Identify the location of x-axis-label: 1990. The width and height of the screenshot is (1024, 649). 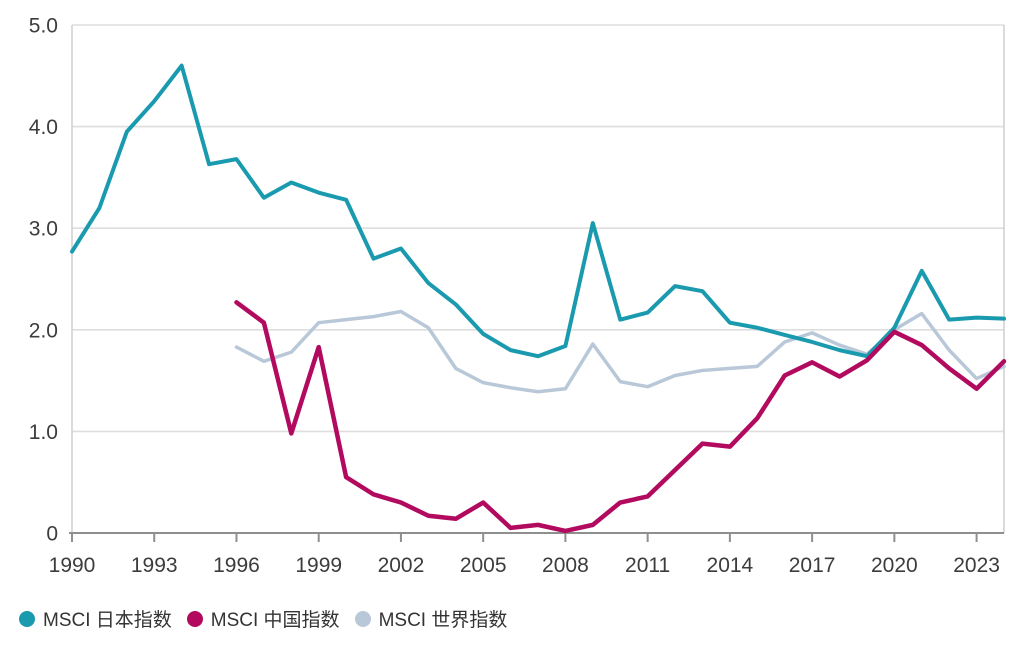
(72, 565).